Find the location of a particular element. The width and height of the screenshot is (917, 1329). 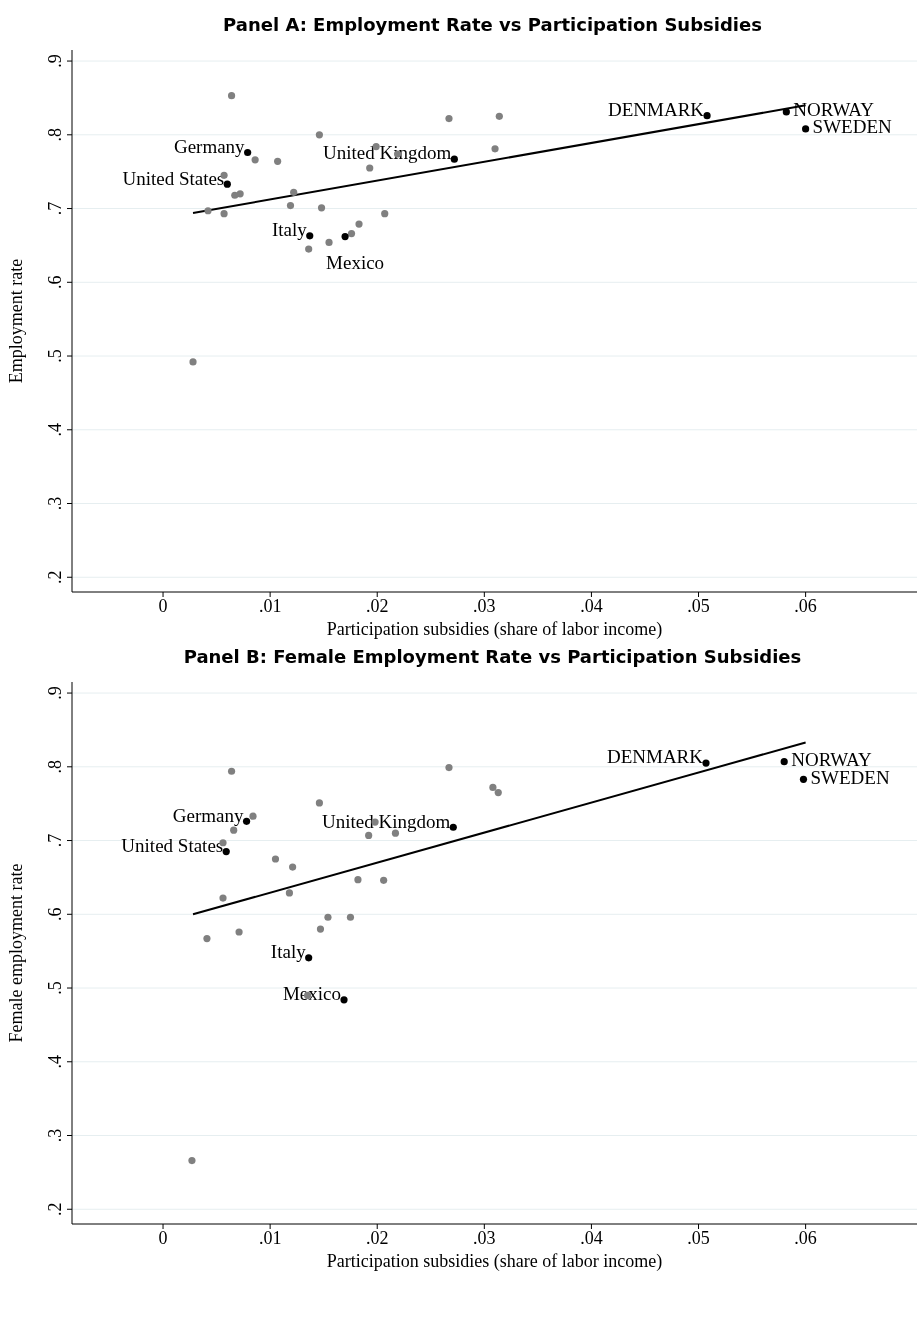

chart-title: Panel B: Female Employment Rate vs Participation Subsidies is located at coordinates (492, 657).